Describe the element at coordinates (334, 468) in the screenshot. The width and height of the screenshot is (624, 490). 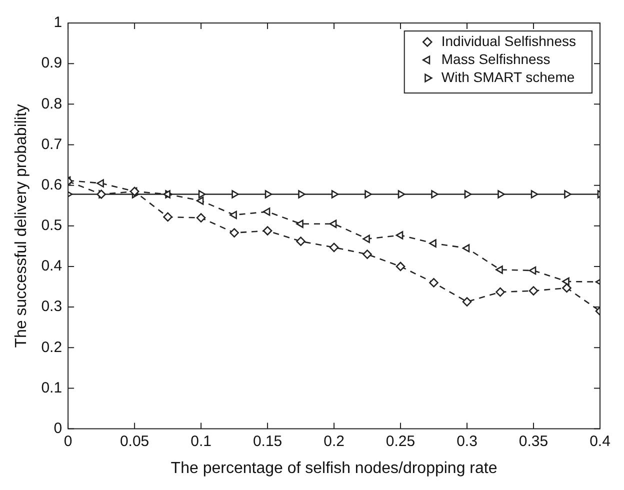
I see `x-axis-title: The percentage of selfish nodes/dropping rate` at that location.